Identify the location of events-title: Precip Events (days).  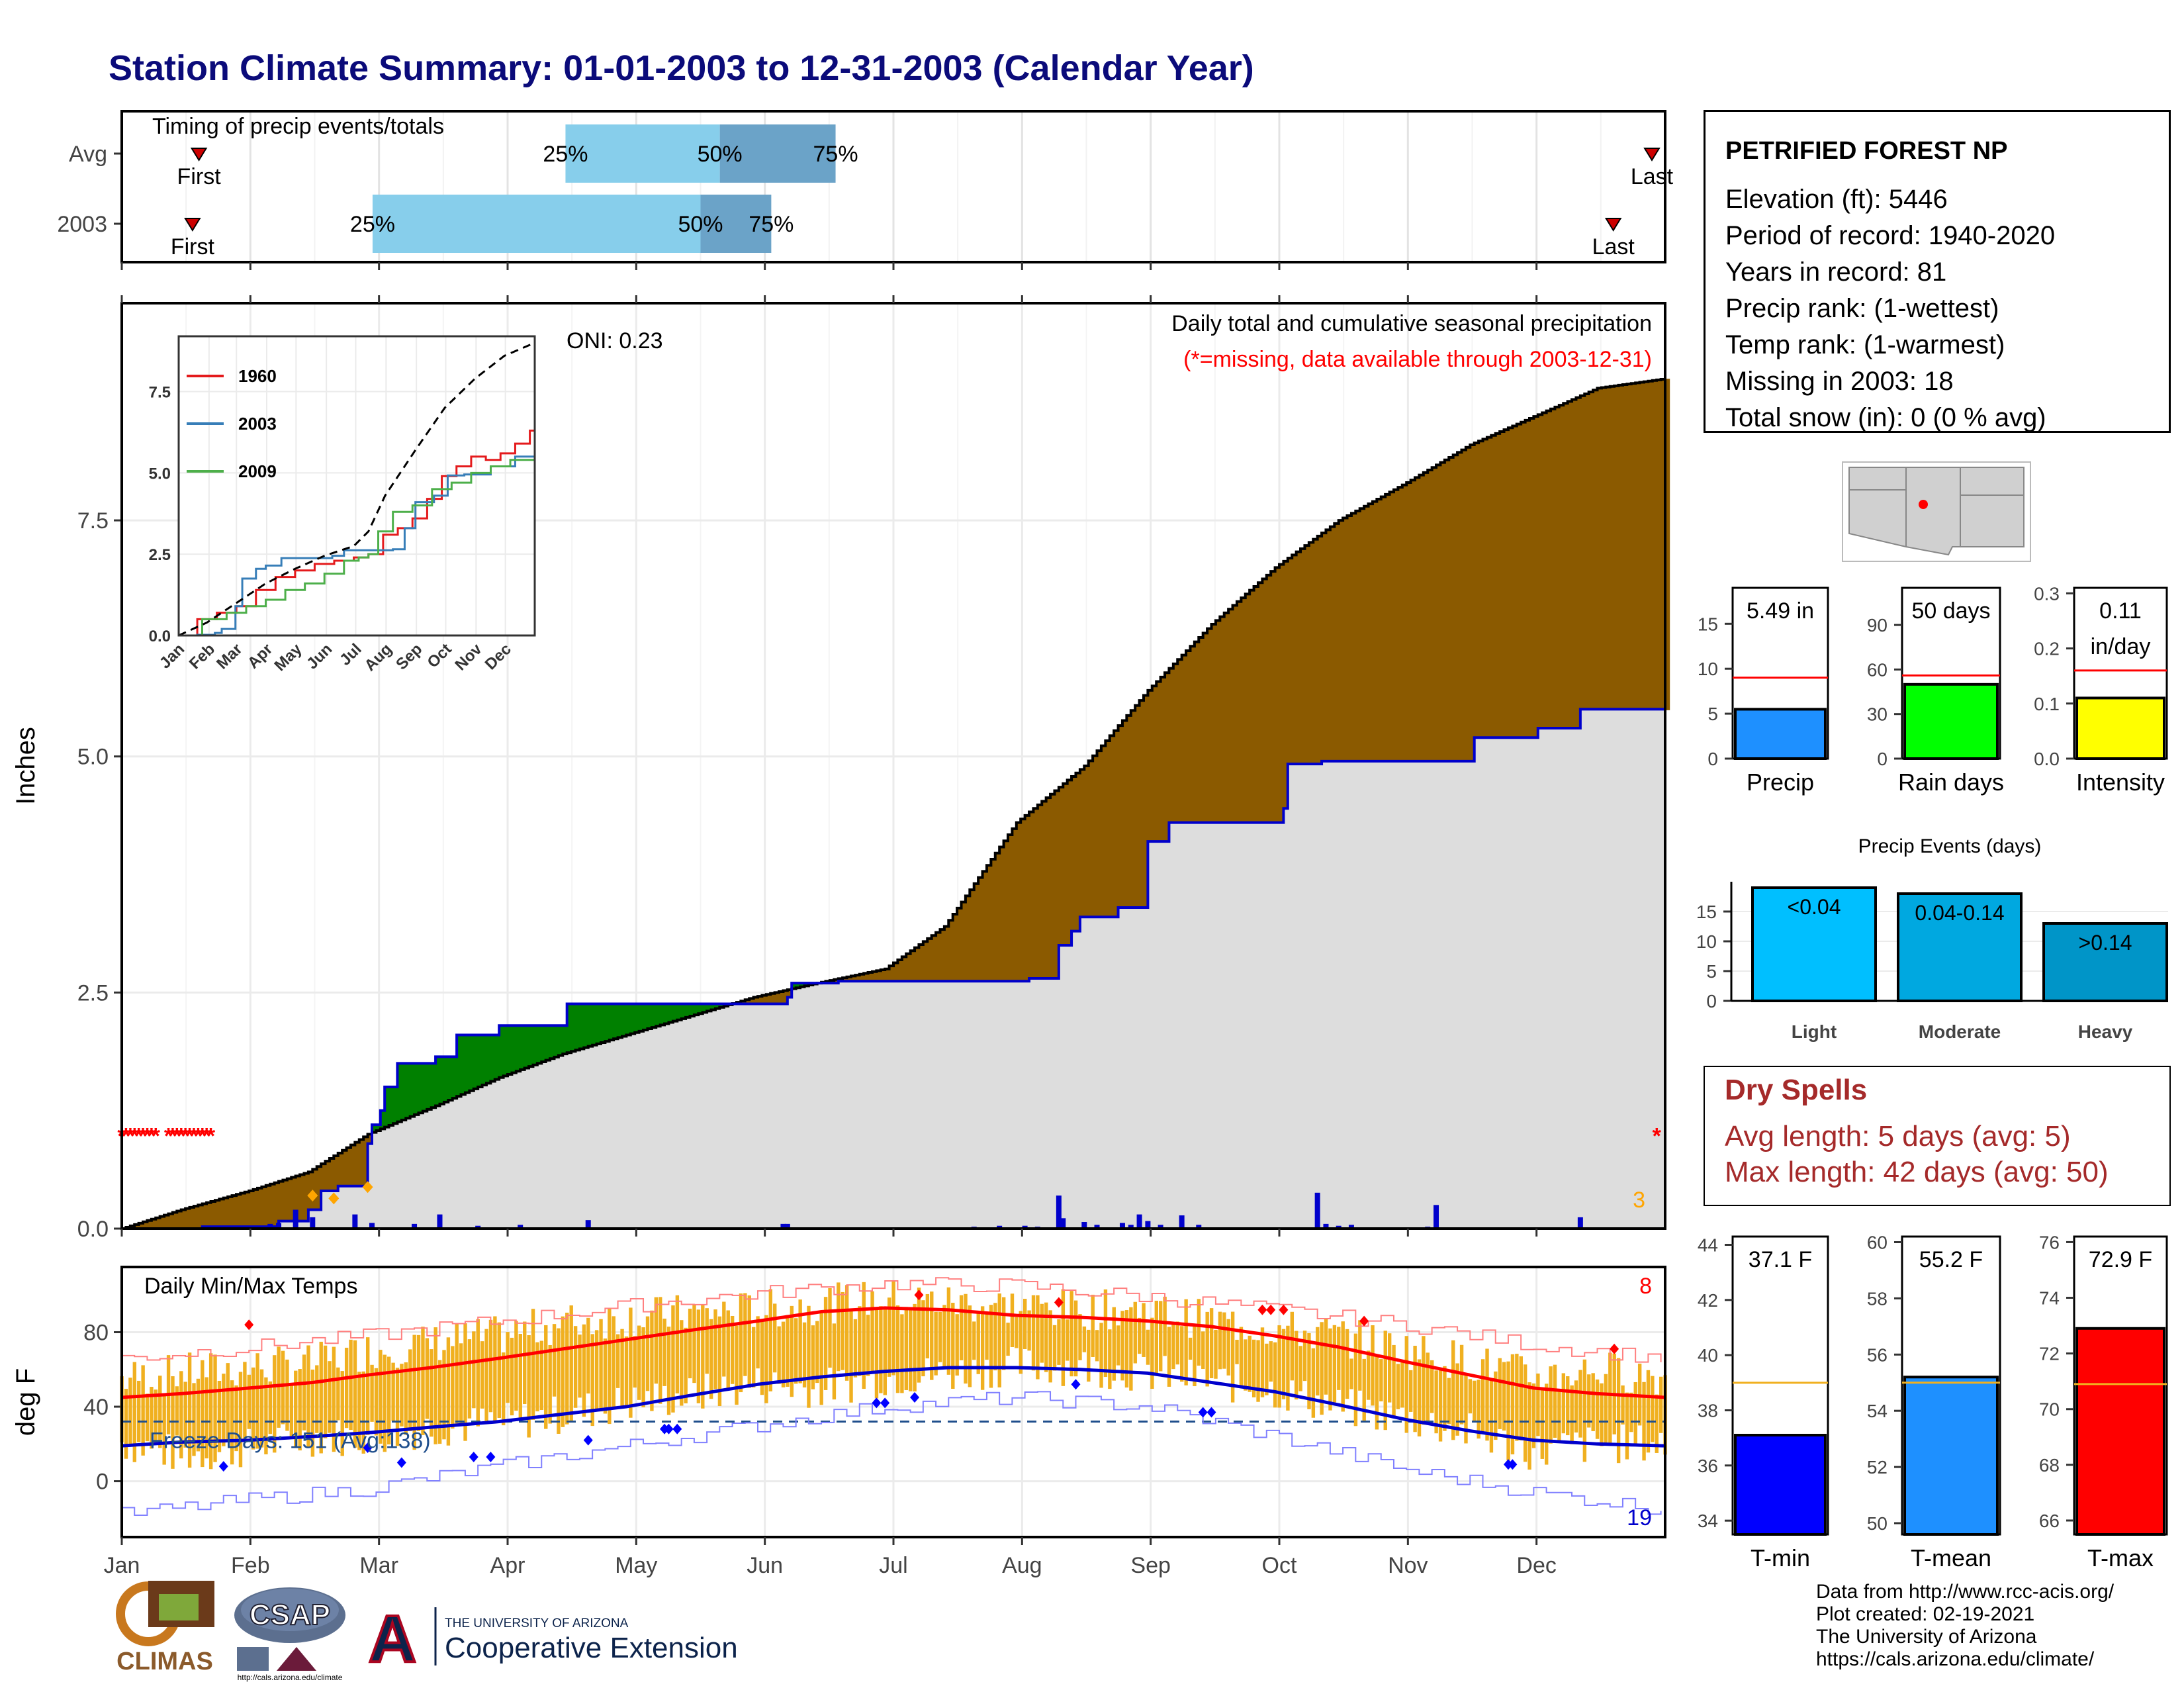
(1950, 846).